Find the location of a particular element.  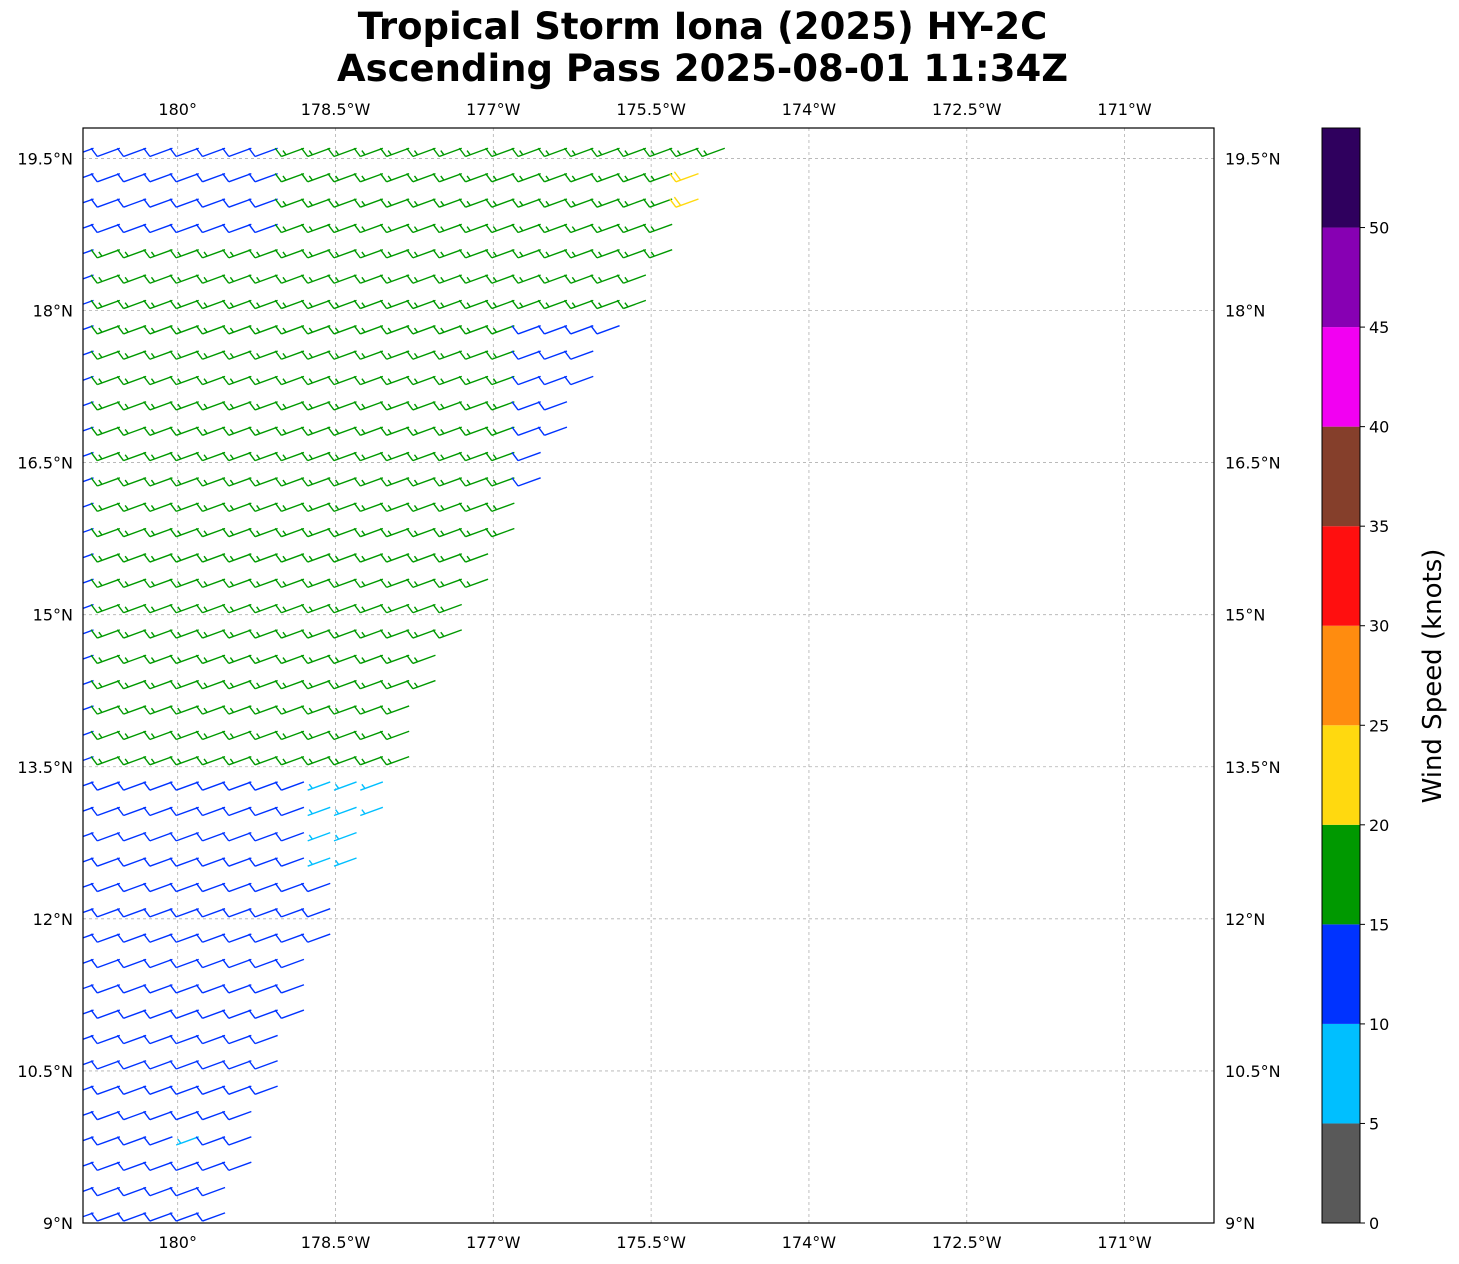

x-tick-label-top: 175.5°W is located at coordinates (651, 109).